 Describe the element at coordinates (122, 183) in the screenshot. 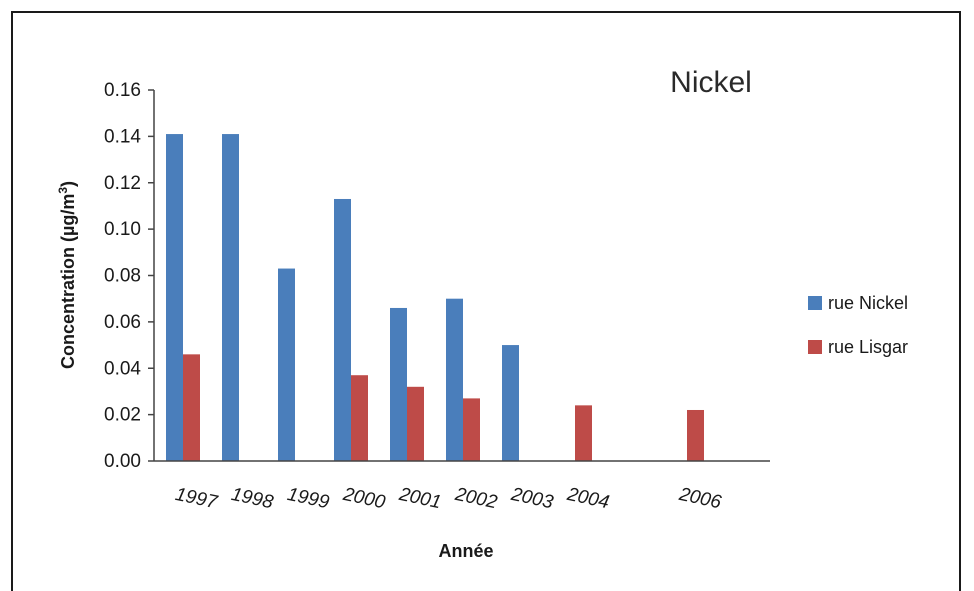

I see `y-tick-label: 0.12` at that location.